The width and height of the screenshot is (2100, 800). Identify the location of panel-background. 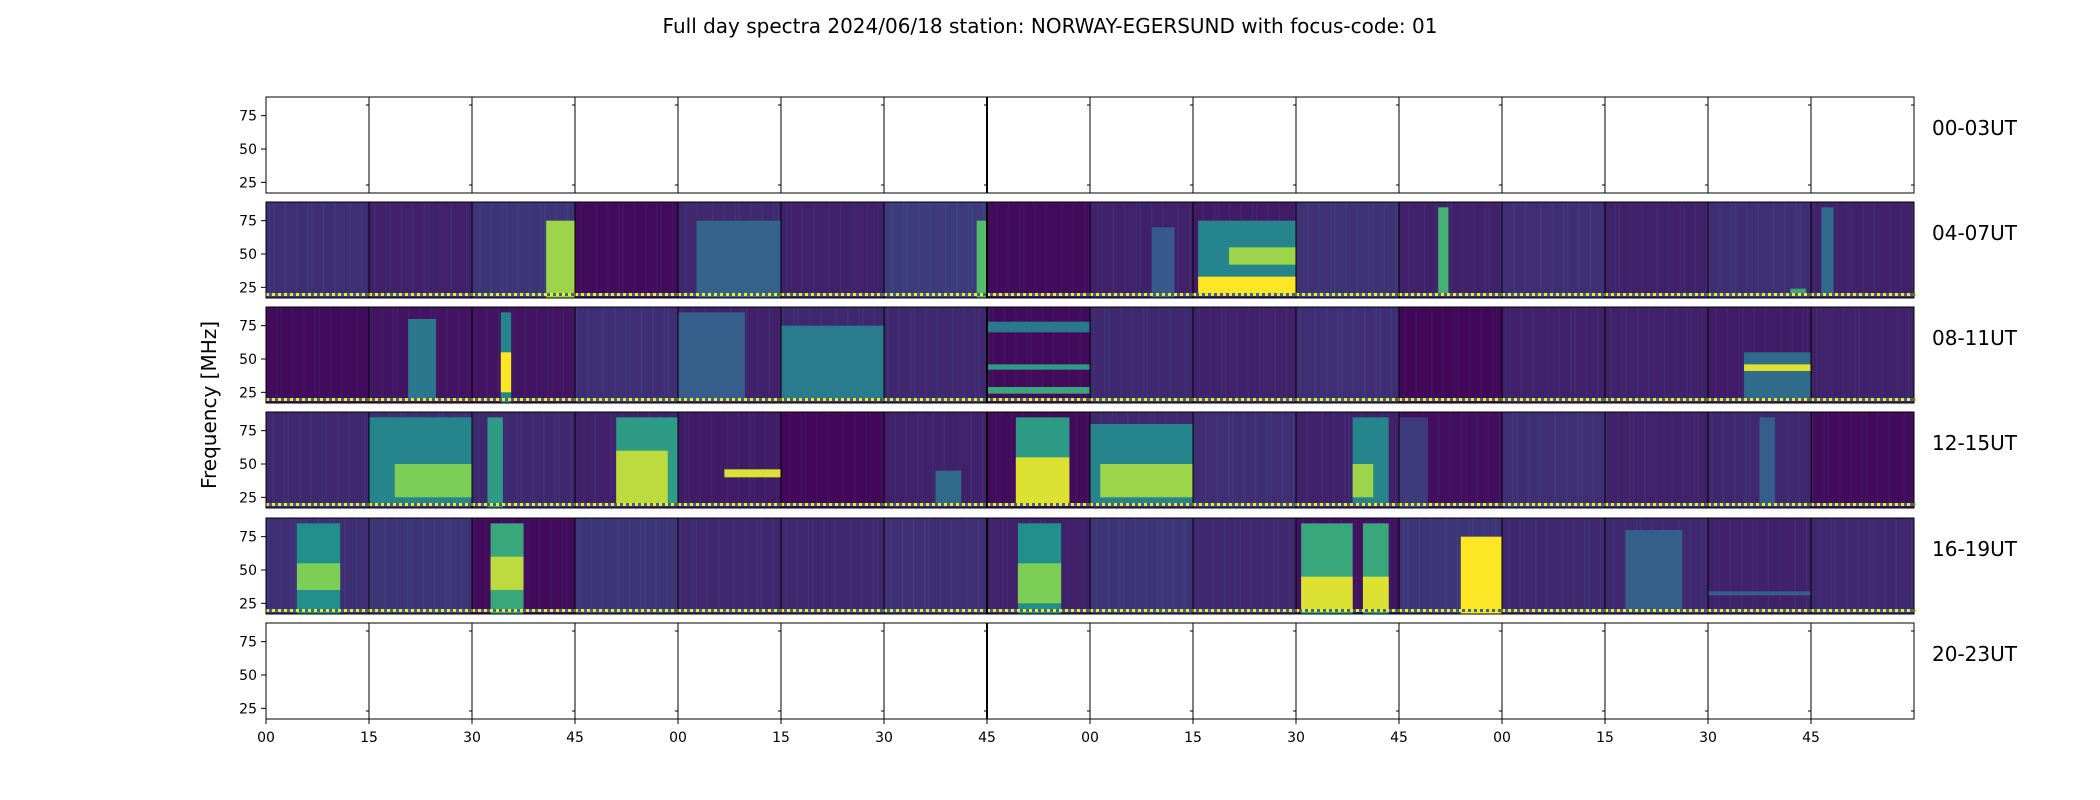
(626, 145).